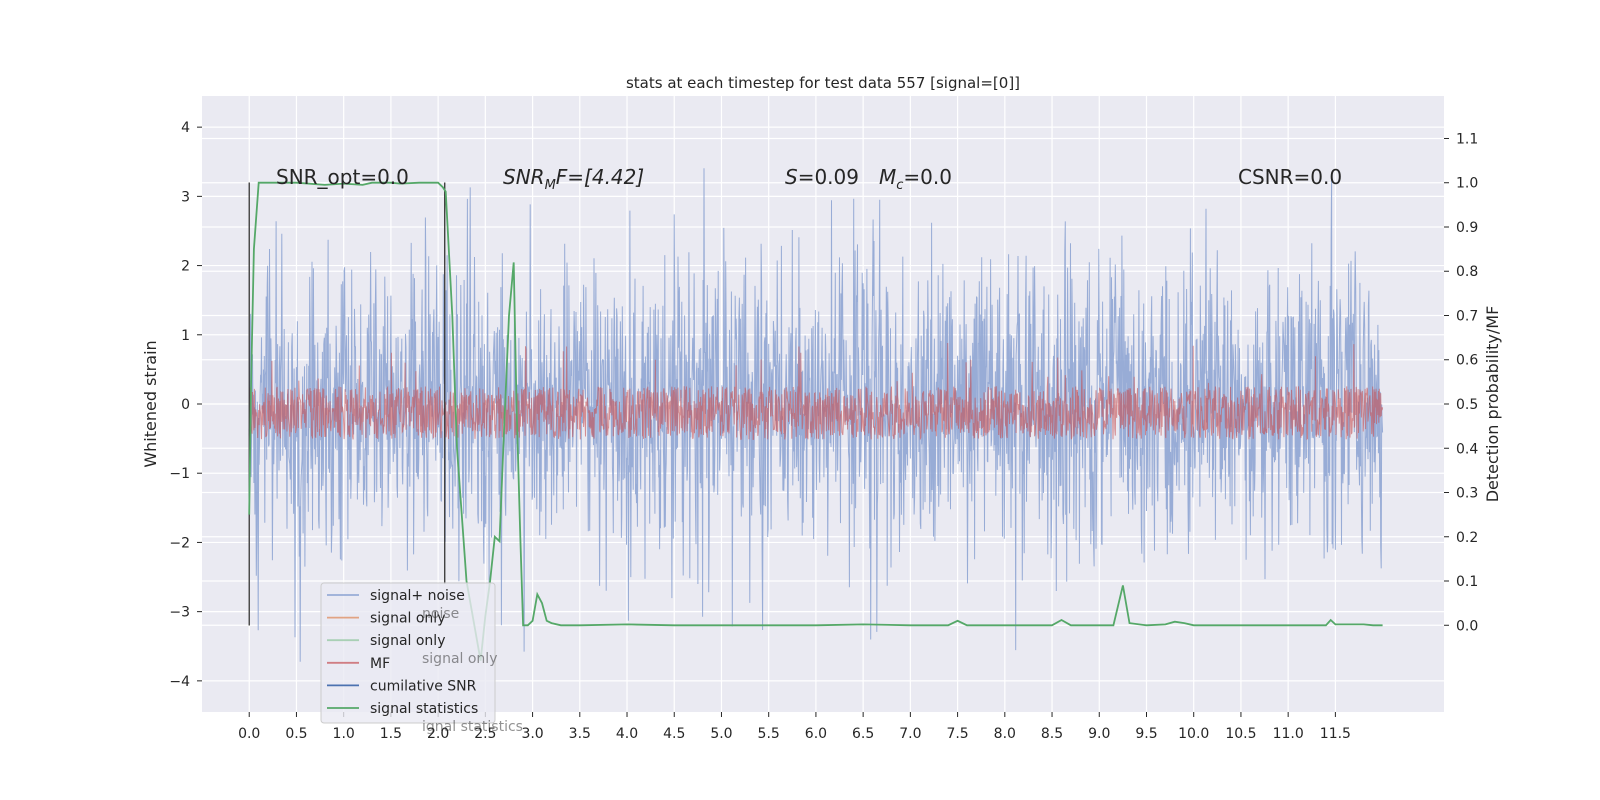 Image resolution: width=1600 pixels, height=800 pixels. What do you see at coordinates (179, 613) in the screenshot?
I see `y-tick-label: −3` at bounding box center [179, 613].